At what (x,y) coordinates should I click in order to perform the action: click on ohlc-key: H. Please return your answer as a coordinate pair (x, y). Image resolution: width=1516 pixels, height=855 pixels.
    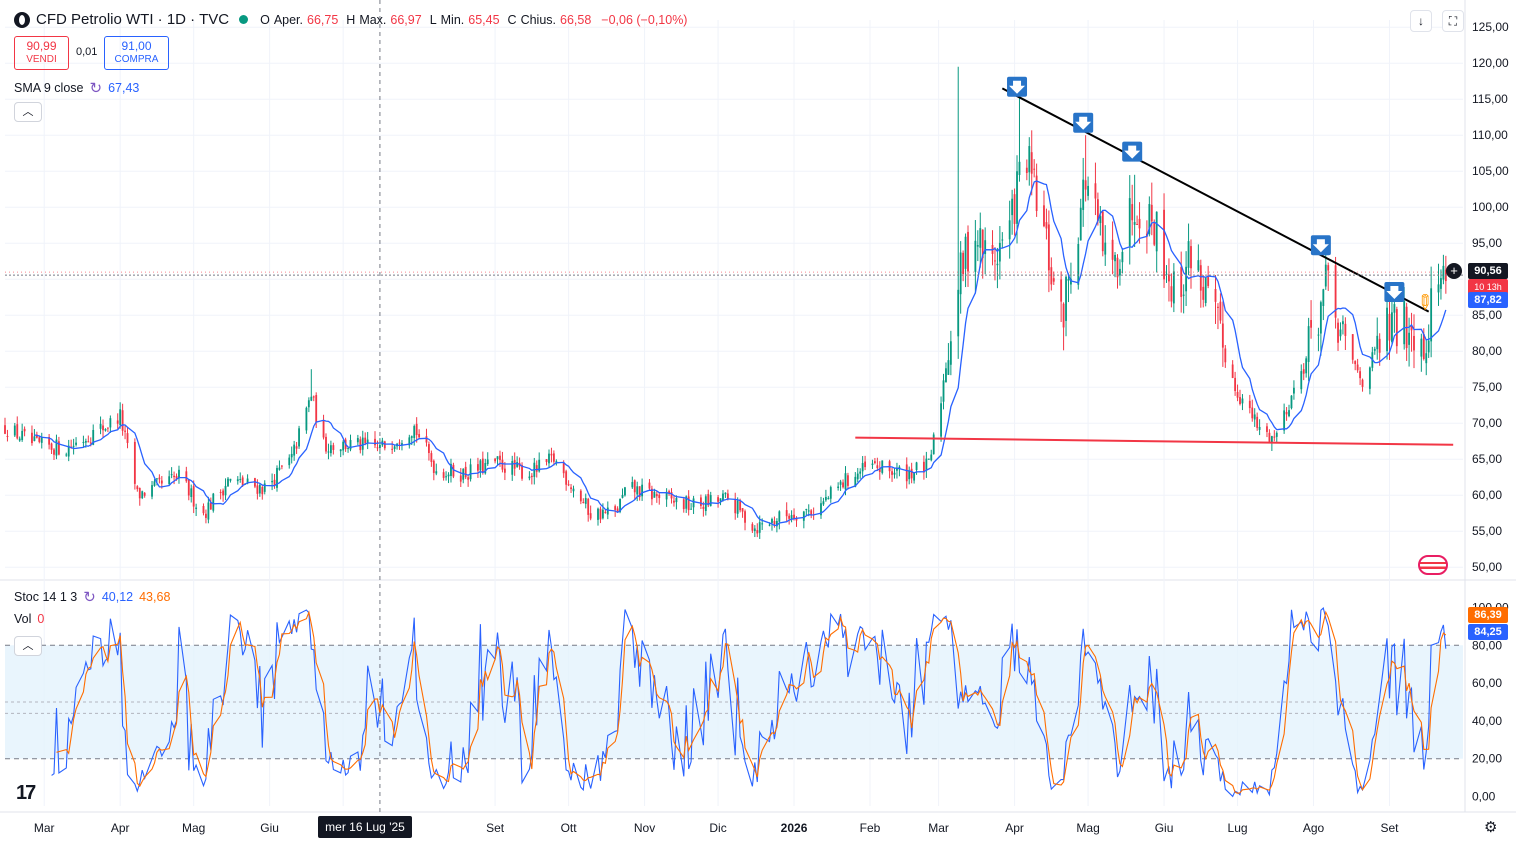
    Looking at the image, I should click on (351, 19).